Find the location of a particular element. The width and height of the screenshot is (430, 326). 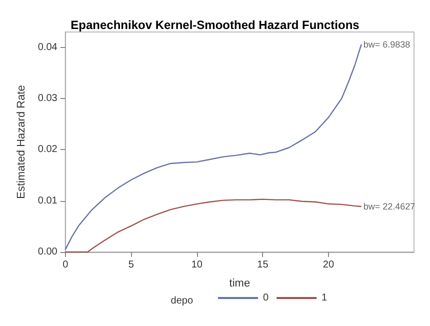

x-tick-label: 20 is located at coordinates (328, 265).